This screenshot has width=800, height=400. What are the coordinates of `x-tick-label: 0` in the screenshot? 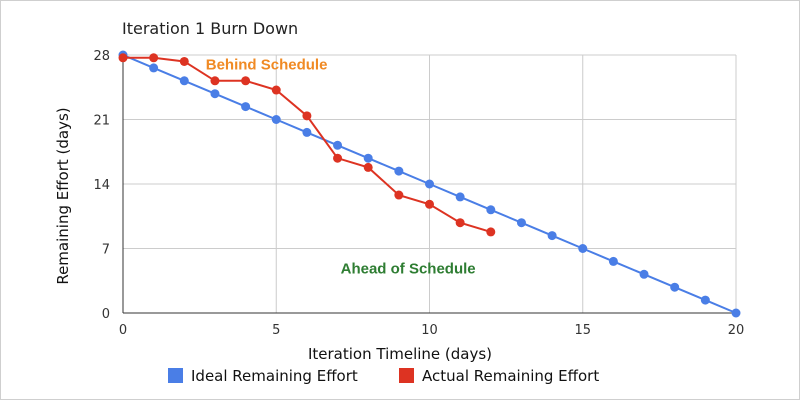 It's located at (123, 330).